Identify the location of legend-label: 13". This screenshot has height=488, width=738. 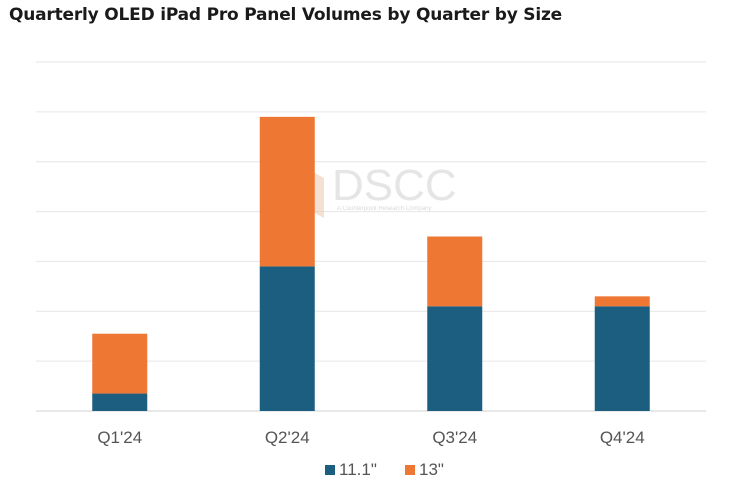
(431, 469).